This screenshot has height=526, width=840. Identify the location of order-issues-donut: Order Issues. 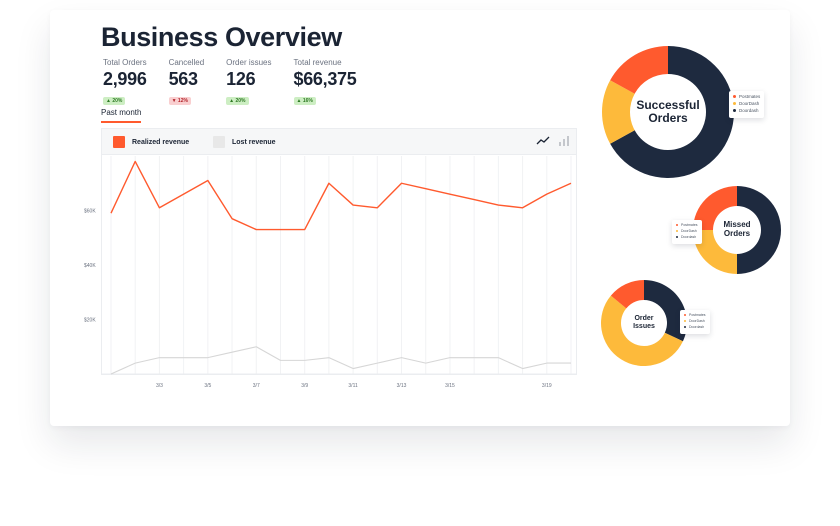
(644, 323).